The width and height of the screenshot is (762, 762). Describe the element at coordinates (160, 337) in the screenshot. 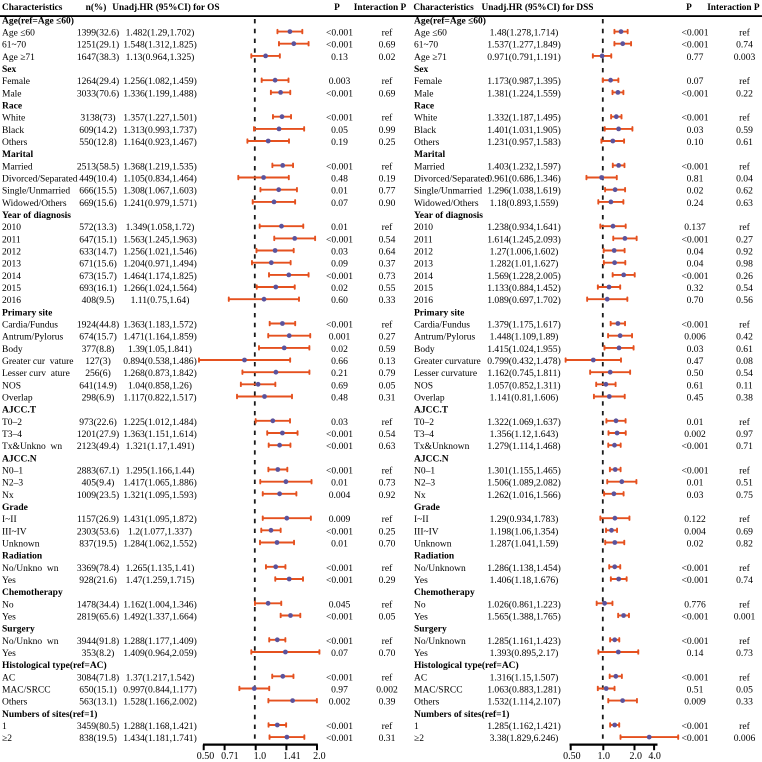

I see `svg-text: 1.471(1.164,1.859)` at that location.